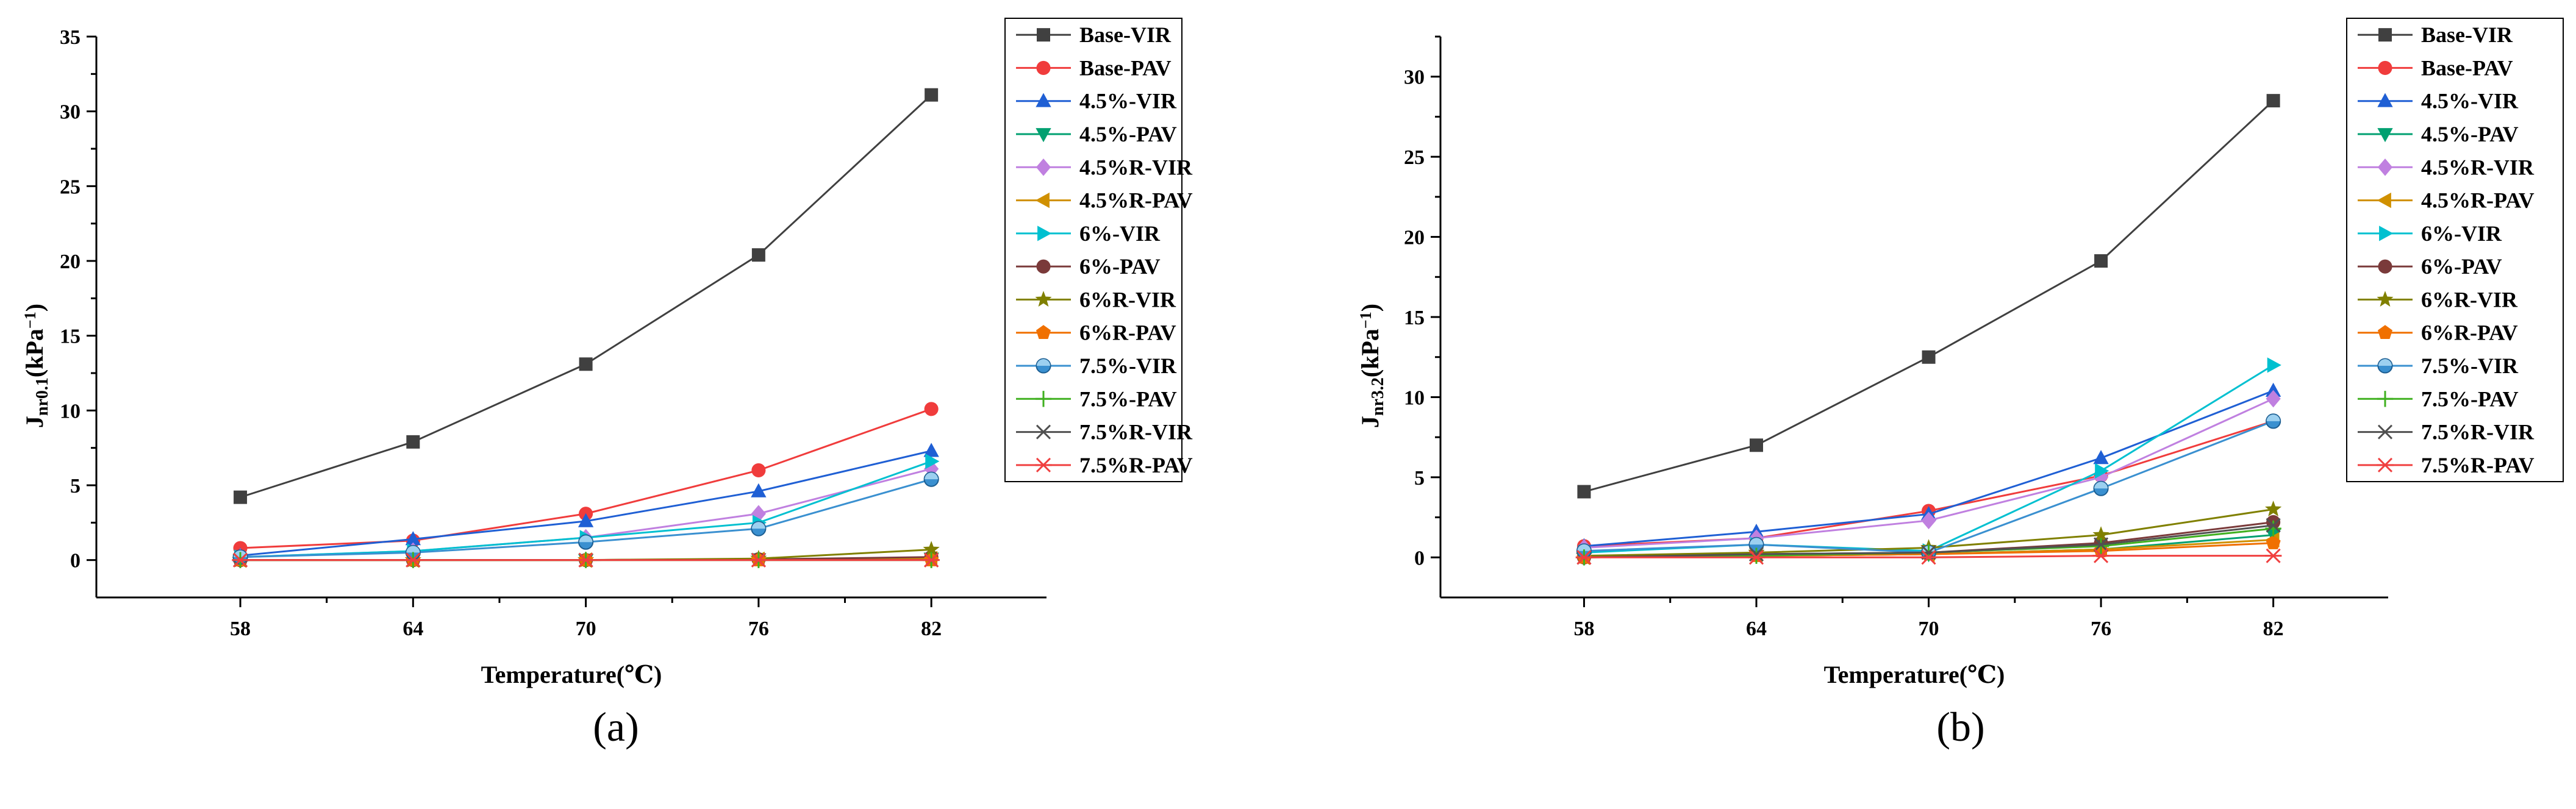  I want to click on legend-entry: 6%-PAV, so click(1088, 266).